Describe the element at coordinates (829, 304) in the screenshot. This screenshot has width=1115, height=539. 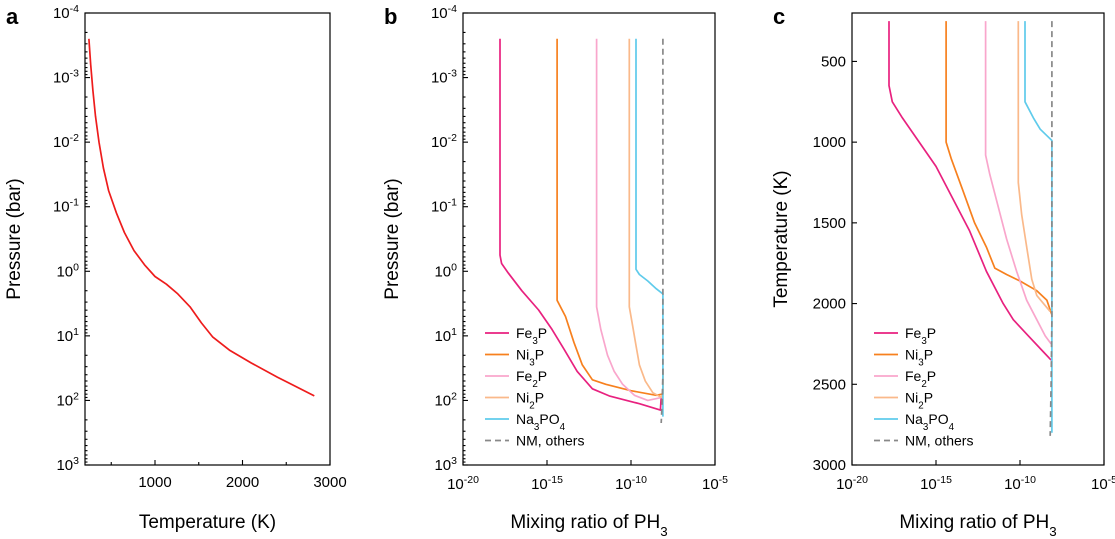
I see `y-tick-label: 2000` at that location.